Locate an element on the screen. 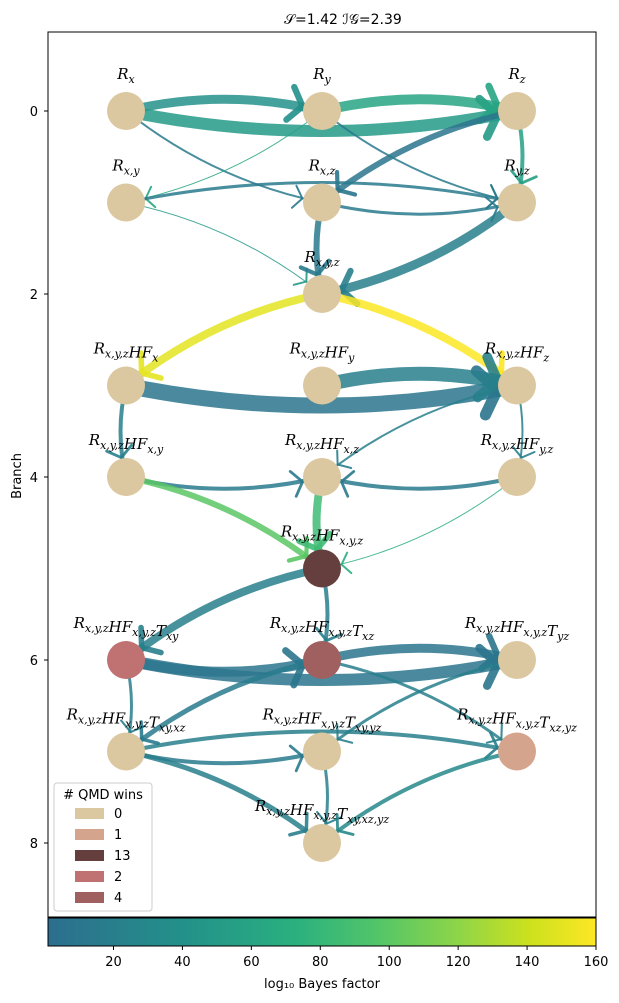  colorbar-tick-label: 60 is located at coordinates (251, 962).